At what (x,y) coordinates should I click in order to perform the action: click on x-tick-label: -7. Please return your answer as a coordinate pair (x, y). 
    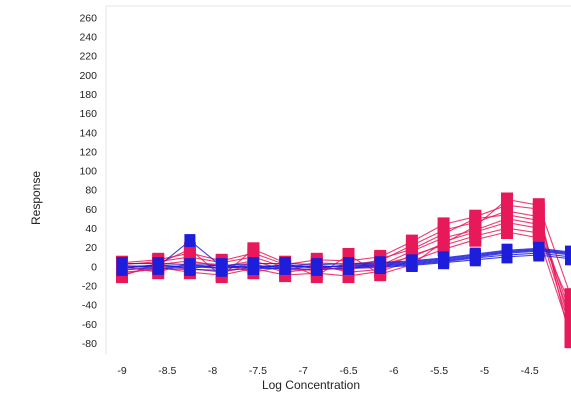
    Looking at the image, I should click on (303, 371).